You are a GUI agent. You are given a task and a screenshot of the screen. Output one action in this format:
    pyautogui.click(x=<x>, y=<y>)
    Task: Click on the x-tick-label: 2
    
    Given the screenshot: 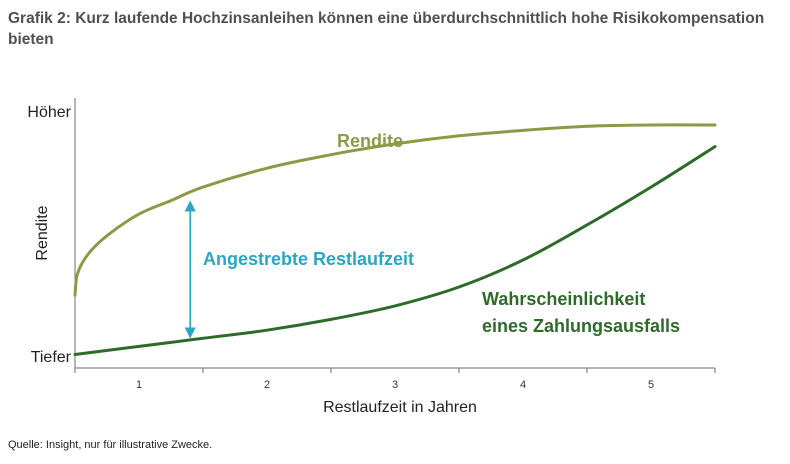 What is the action you would take?
    pyautogui.click(x=267, y=385)
    